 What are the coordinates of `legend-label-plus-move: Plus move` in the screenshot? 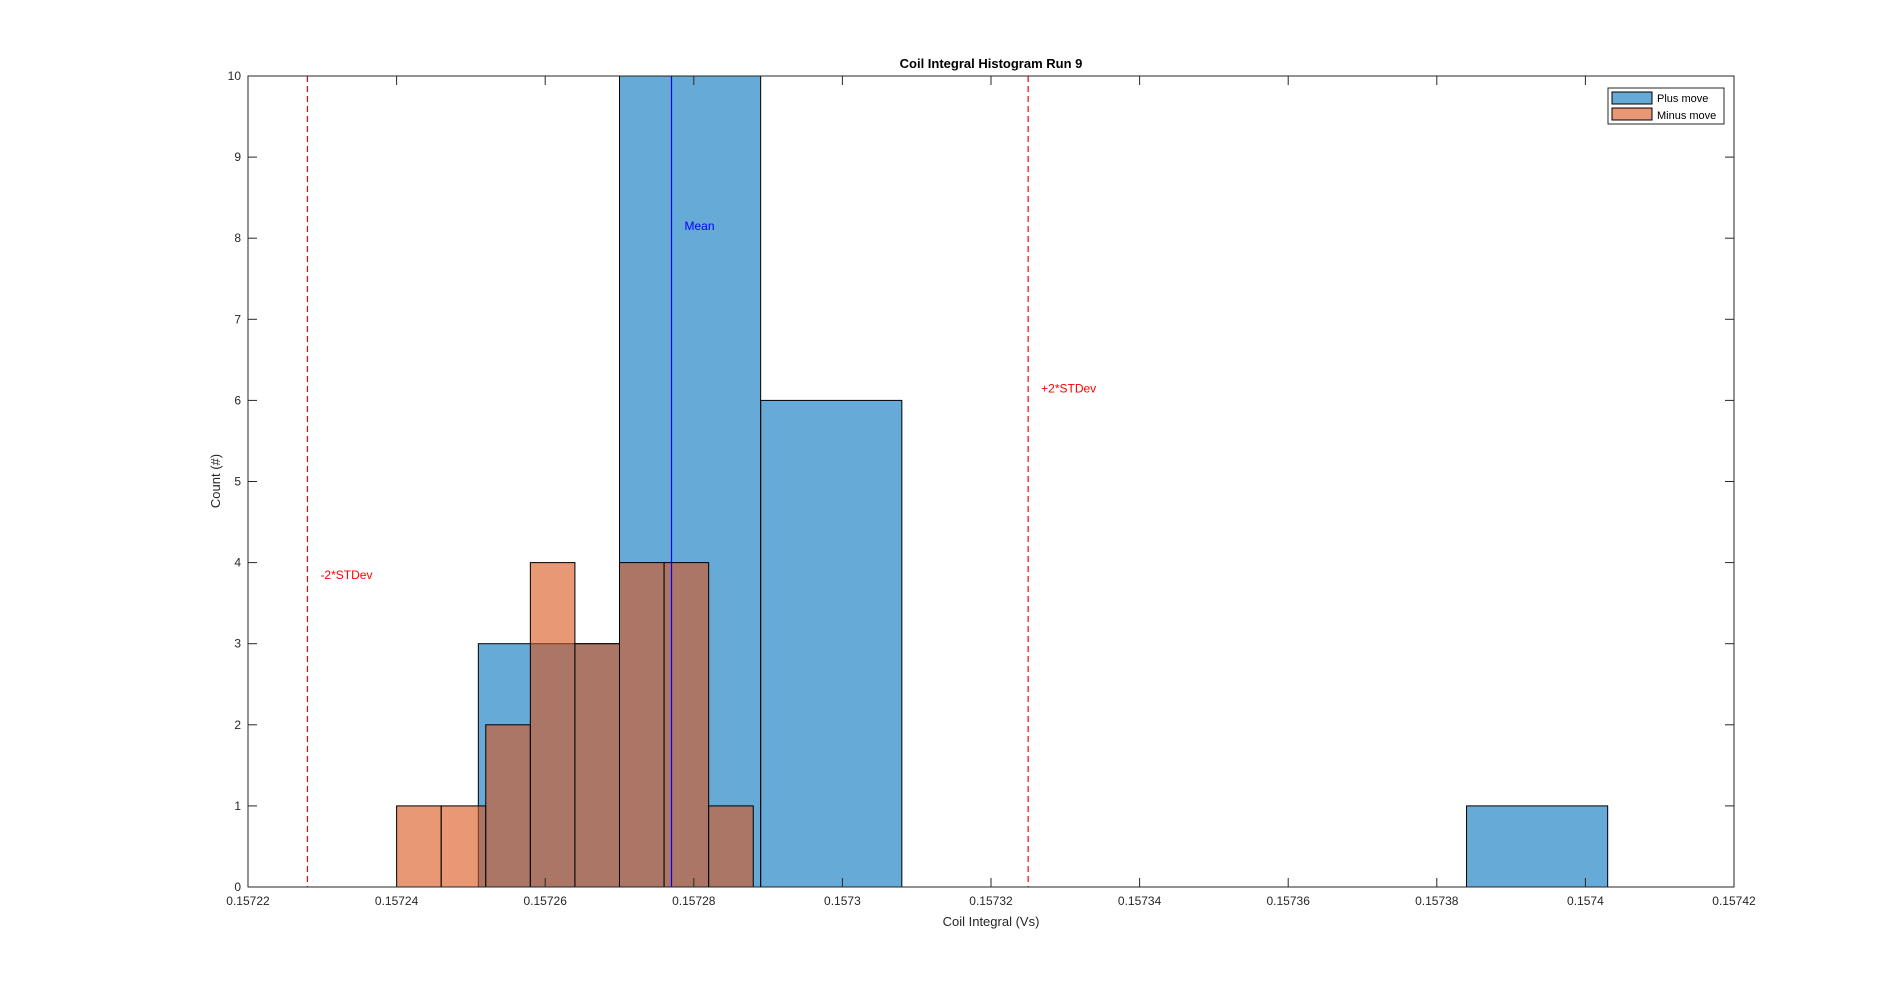 It's located at (1682, 99).